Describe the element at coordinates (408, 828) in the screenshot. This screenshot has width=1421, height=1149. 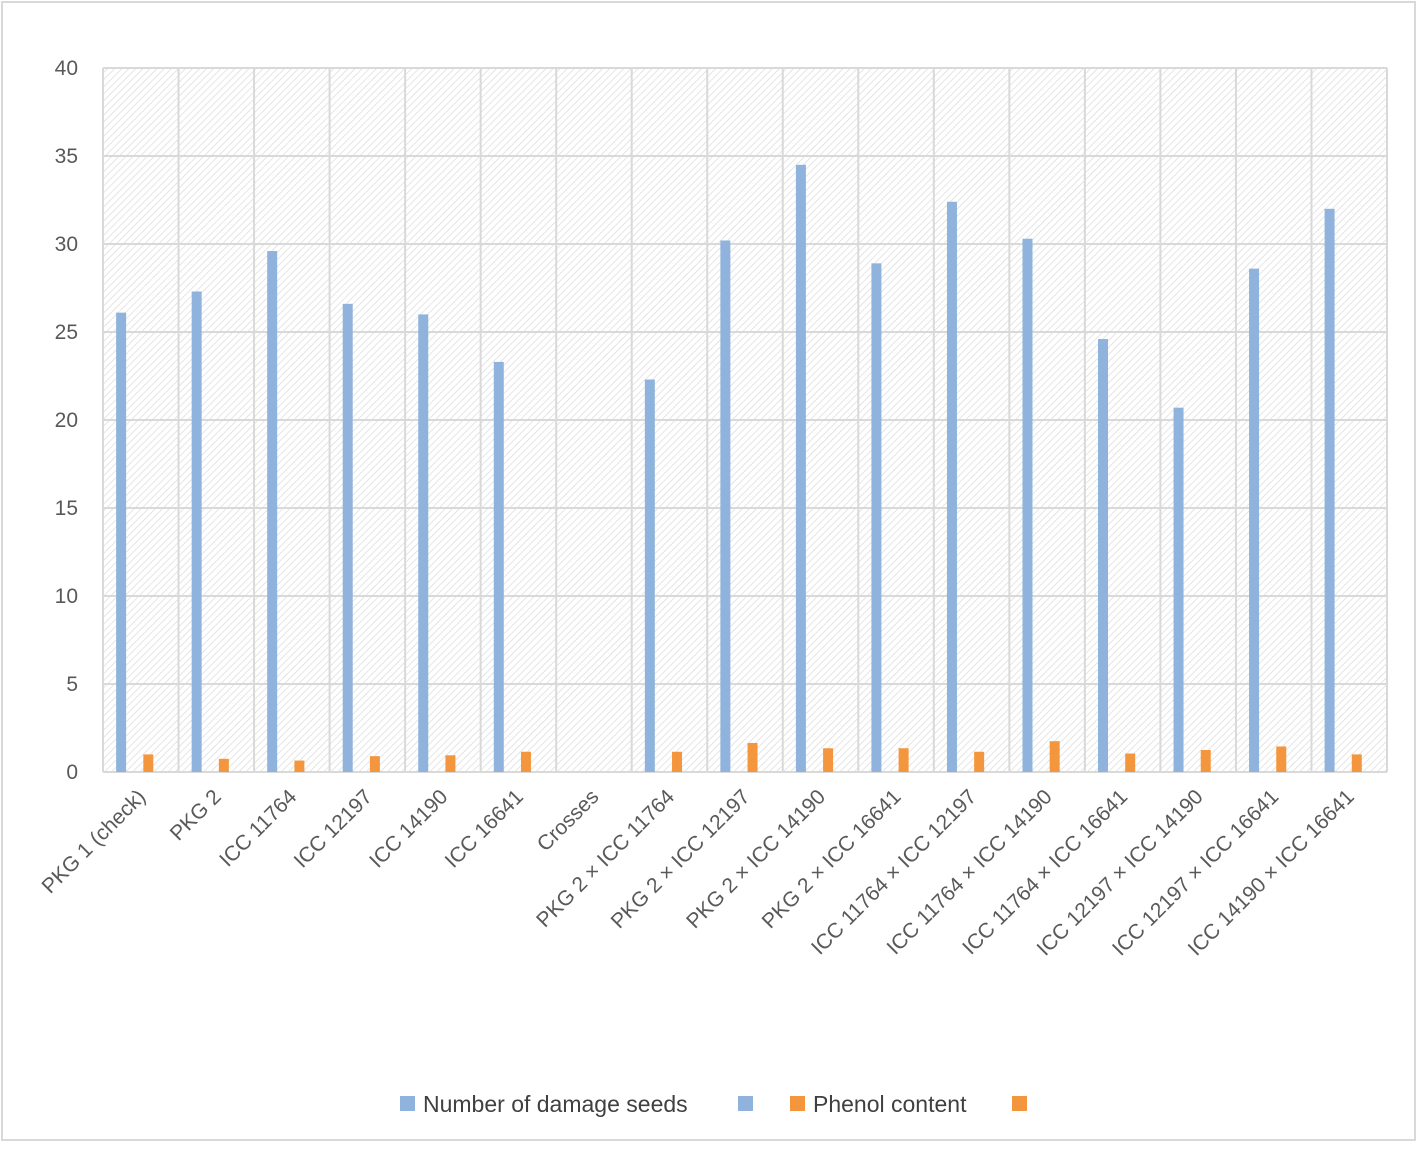
I see `x-category-label: ICC 14190` at that location.